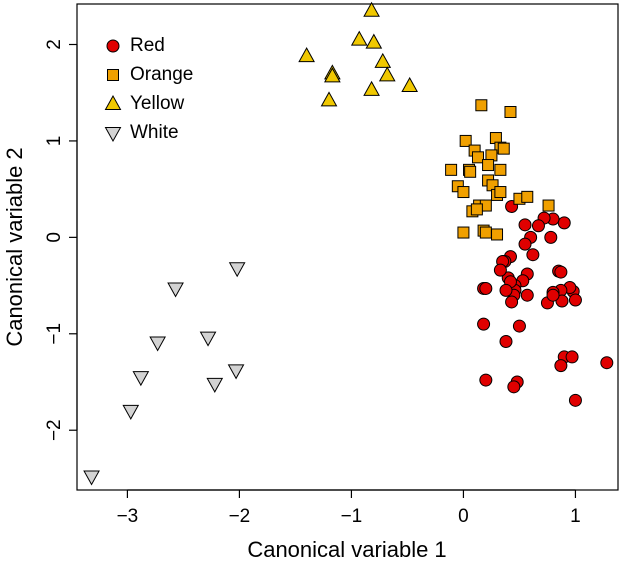  What do you see at coordinates (358, 54) in the screenshot?
I see `series-yellow` at bounding box center [358, 54].